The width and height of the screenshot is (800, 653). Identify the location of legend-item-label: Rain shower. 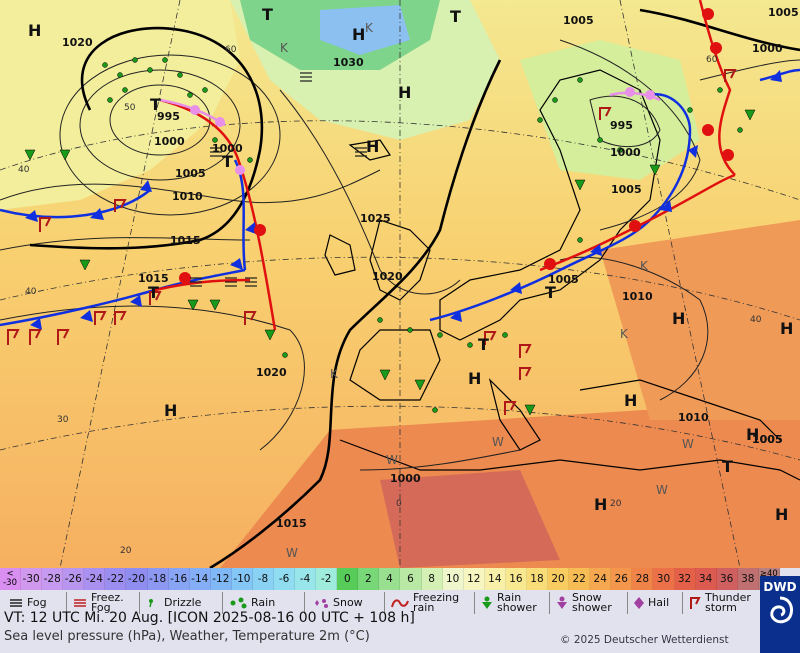
(517, 602).